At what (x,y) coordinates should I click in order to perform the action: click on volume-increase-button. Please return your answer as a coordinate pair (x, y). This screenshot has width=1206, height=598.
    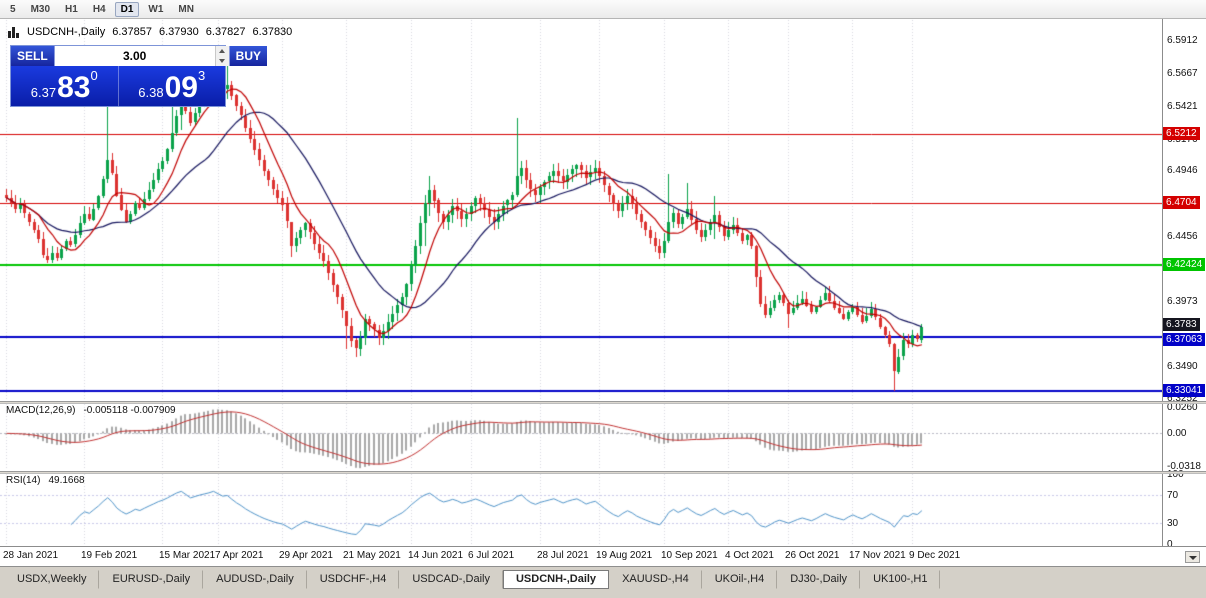
    Looking at the image, I should click on (222, 51).